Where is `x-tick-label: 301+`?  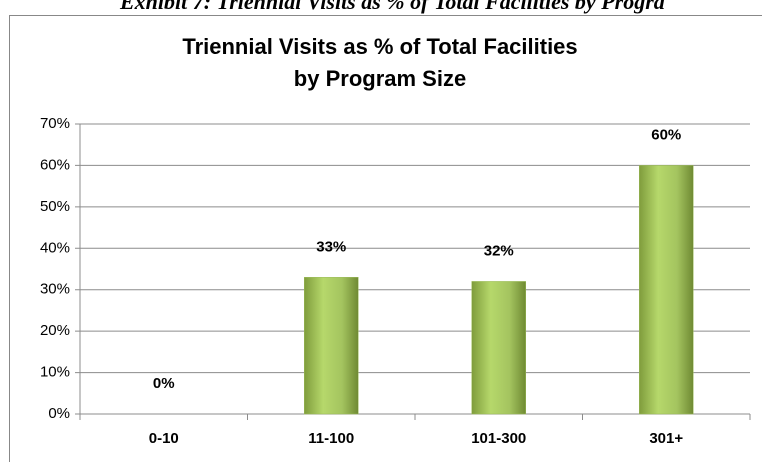 x-tick-label: 301+ is located at coordinates (666, 438).